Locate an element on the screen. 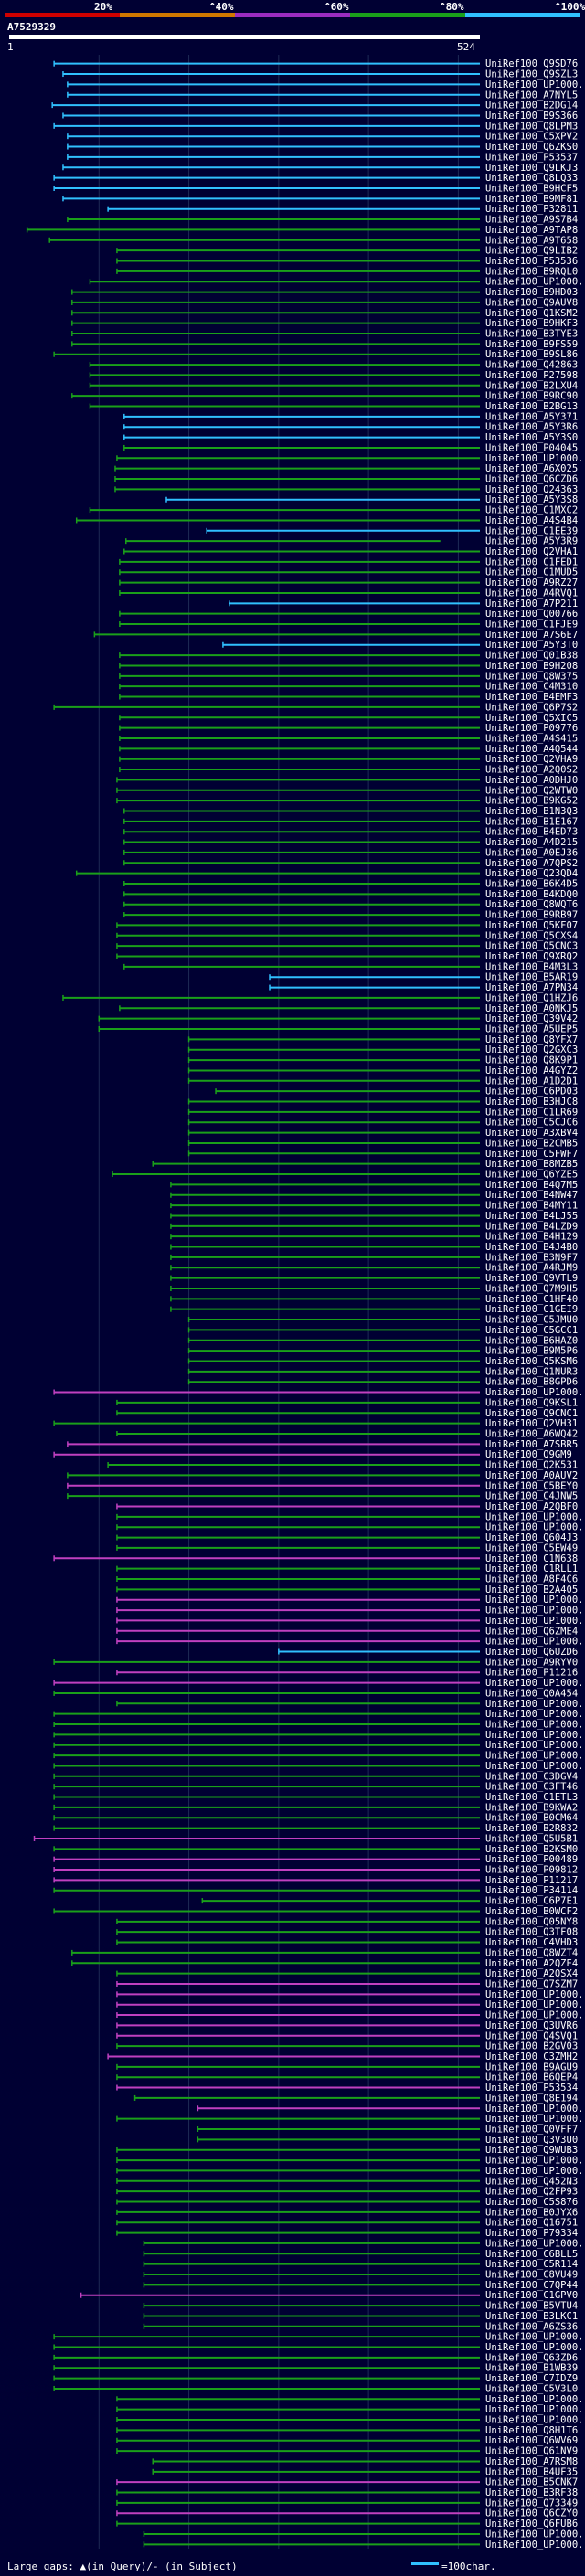 This screenshot has height=2576, width=585. hit-label: UniRef100_Q3TF08 is located at coordinates (532, 1932).